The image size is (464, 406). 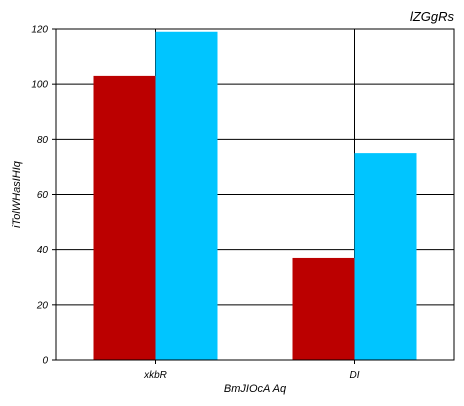 What do you see at coordinates (43, 195) in the screenshot?
I see `y-tick-label: 60` at bounding box center [43, 195].